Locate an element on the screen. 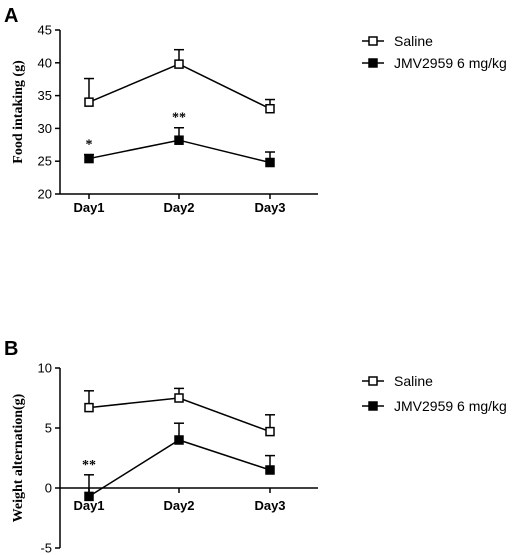  panel-letter: B is located at coordinates (11, 349).